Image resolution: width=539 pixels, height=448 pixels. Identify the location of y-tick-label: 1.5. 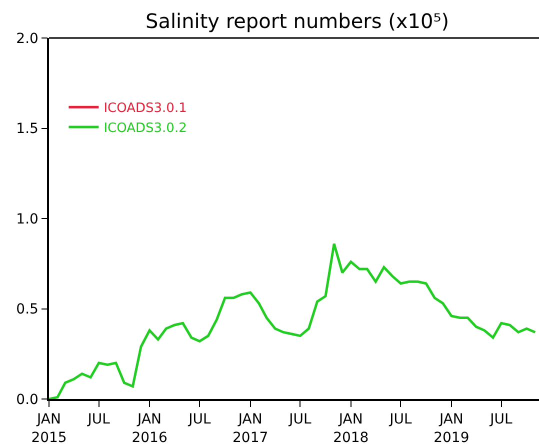
(27, 129).